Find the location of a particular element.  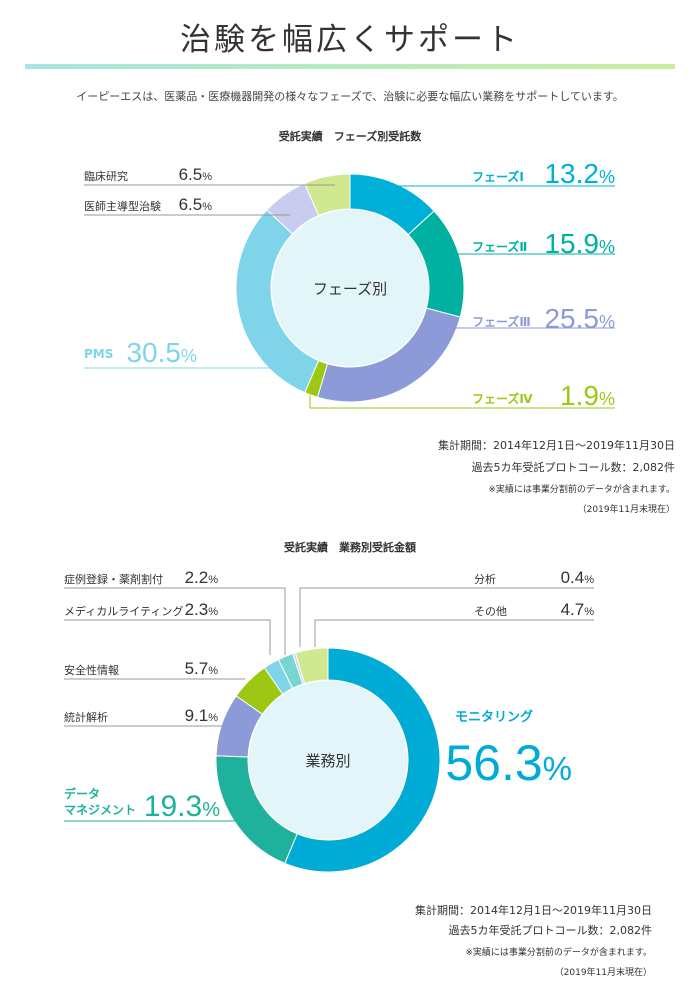

chart2-label-name-2: 統計解析 is located at coordinates (86, 717).